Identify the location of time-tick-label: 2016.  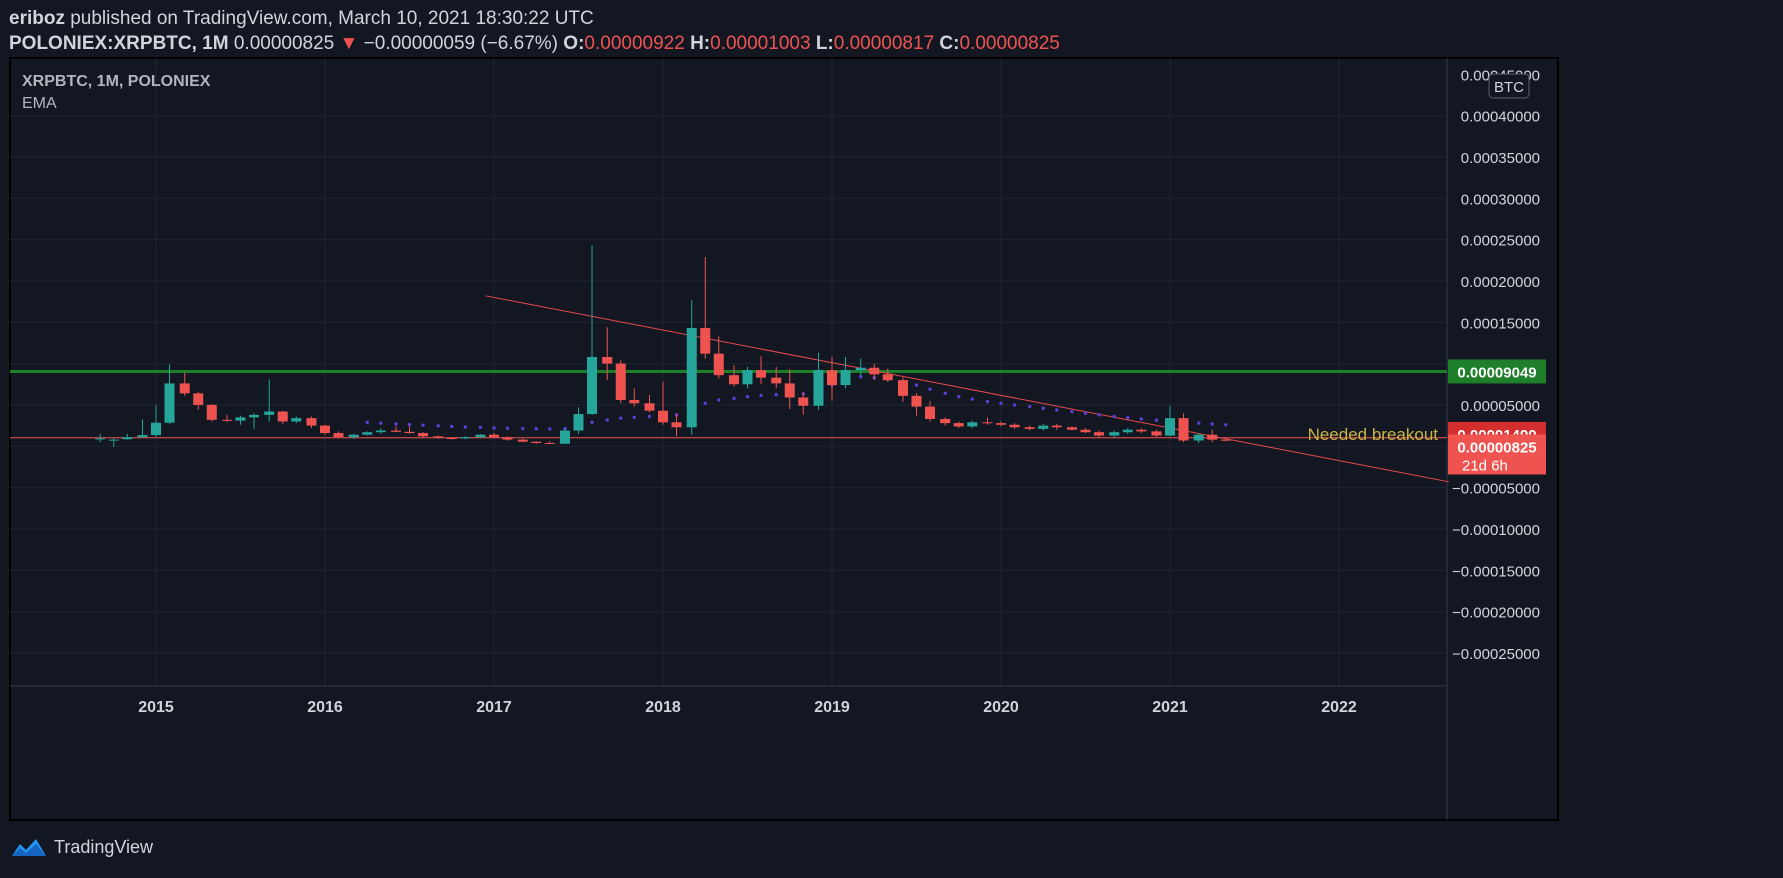
(325, 707).